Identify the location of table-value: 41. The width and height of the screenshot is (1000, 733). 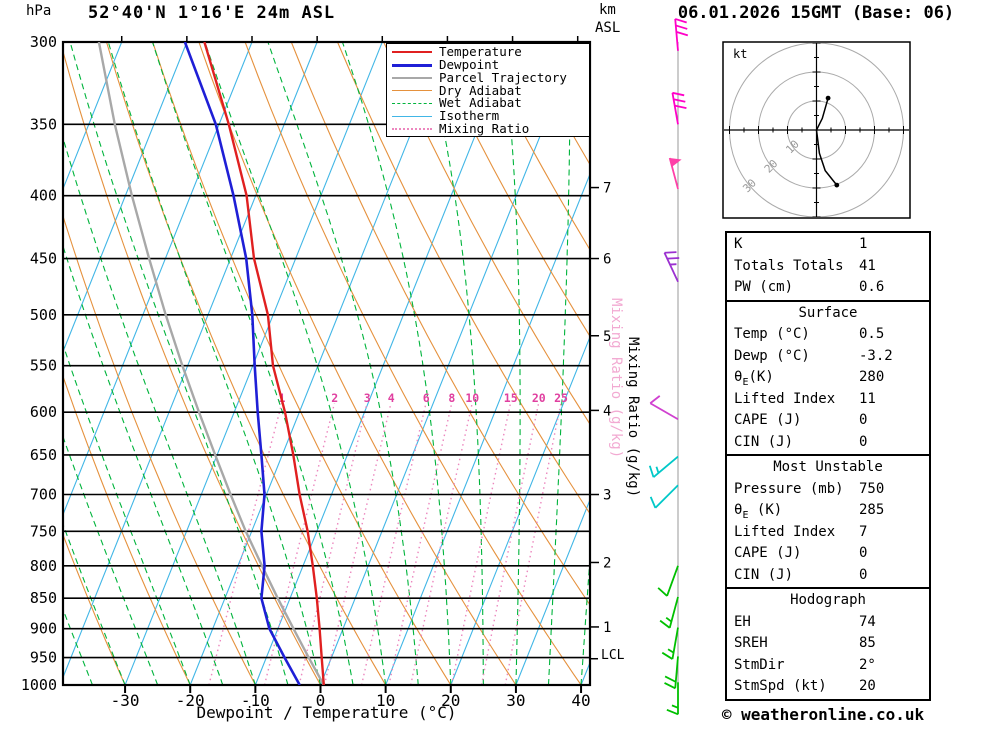
(867, 265).